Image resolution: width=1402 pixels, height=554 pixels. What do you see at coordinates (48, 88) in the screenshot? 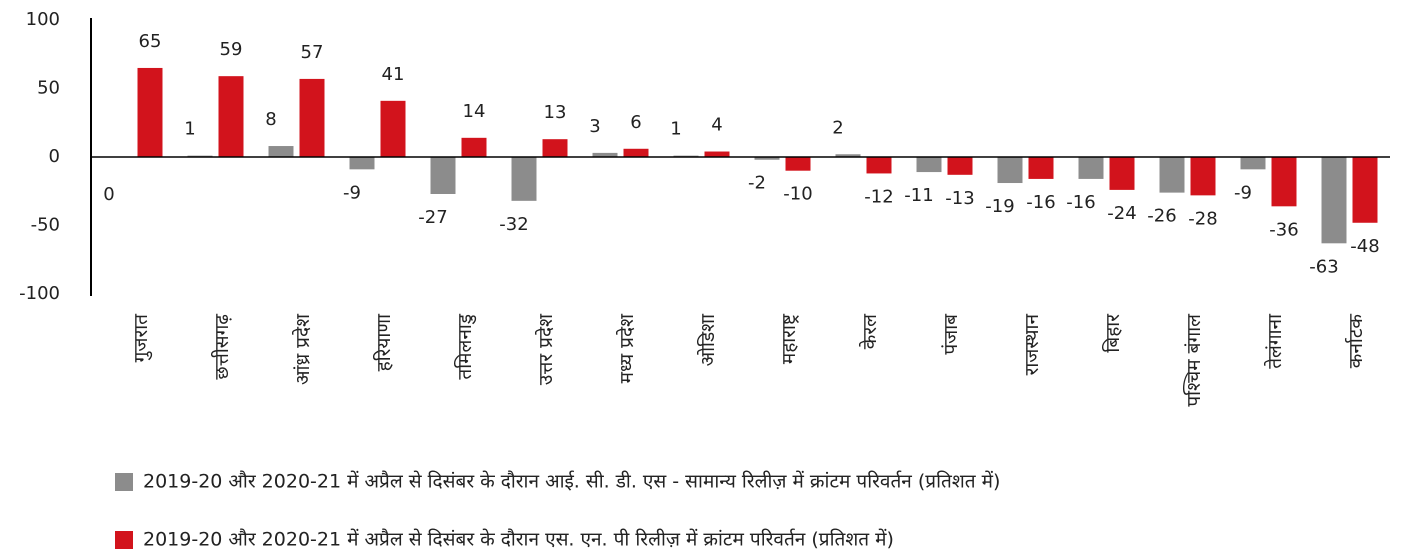
I see `y-tick-label: 50` at bounding box center [48, 88].